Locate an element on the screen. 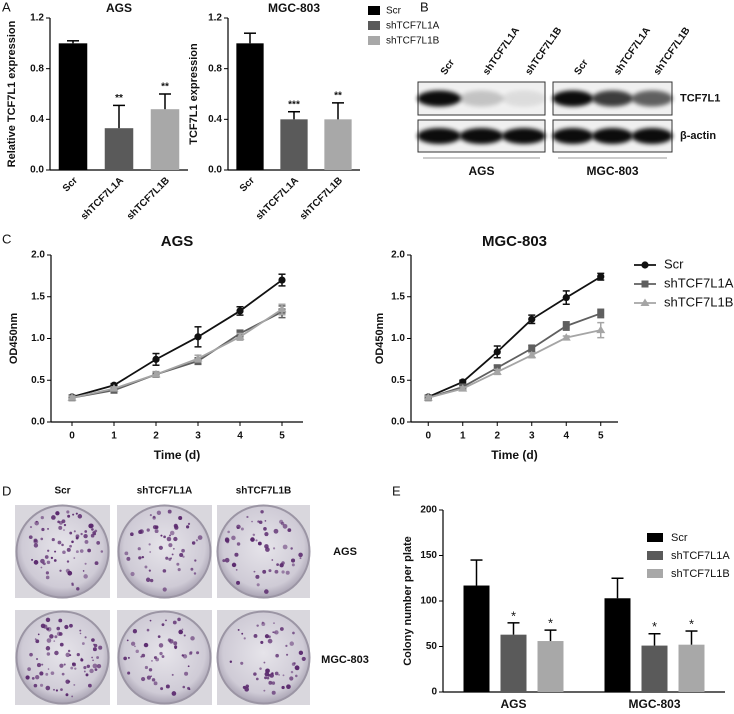 The height and width of the screenshot is (714, 734). significance: *** is located at coordinates (294, 104).